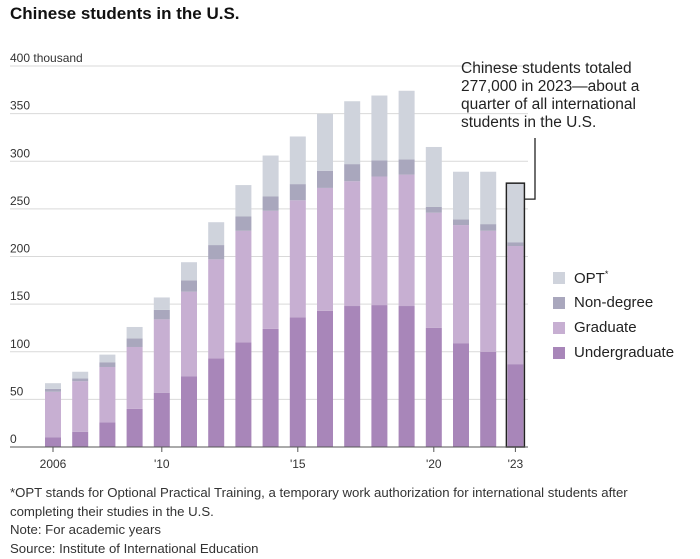 The image size is (700, 559). I want to click on bar-non-degree-2019, so click(406, 167).